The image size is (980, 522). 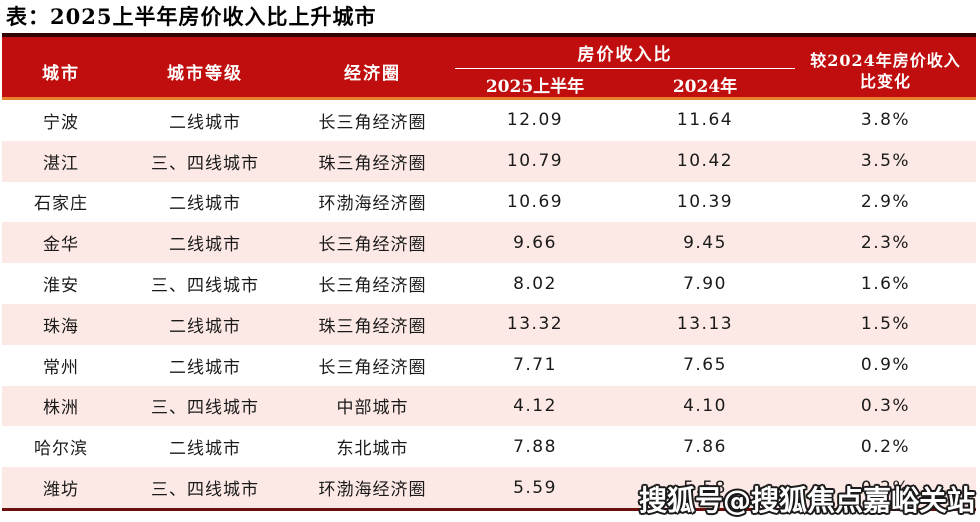 I want to click on cell-city: 石家庄, so click(x=61, y=204).